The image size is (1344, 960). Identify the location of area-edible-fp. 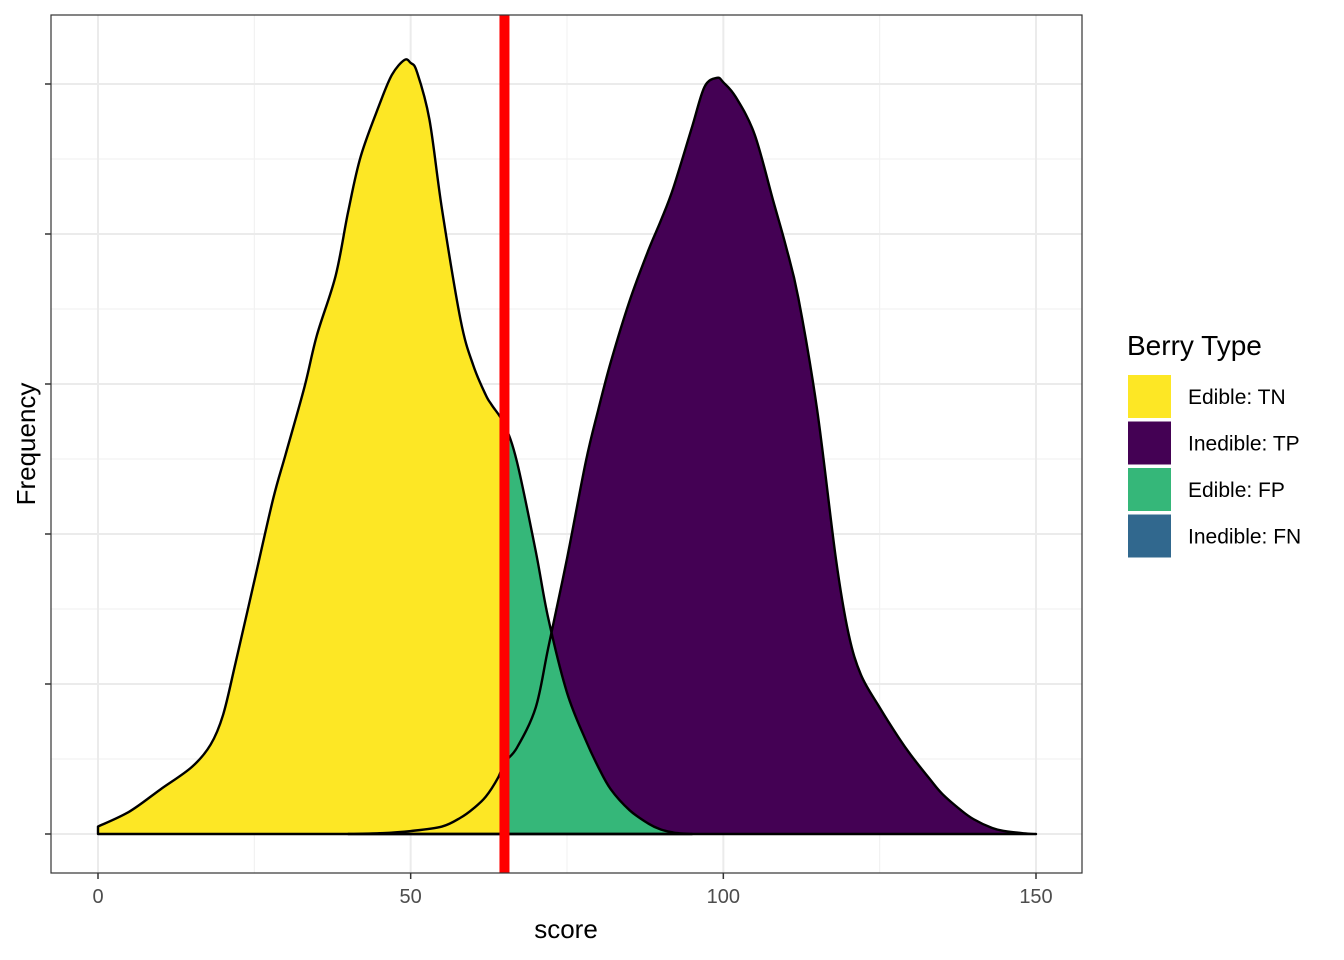
(598, 629).